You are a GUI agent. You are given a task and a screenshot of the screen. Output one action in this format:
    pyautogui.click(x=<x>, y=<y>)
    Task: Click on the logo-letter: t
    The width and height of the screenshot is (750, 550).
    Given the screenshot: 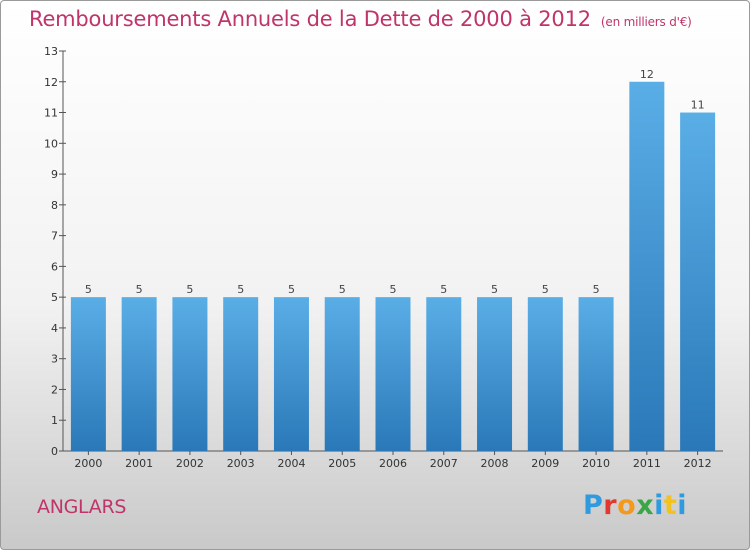 What is the action you would take?
    pyautogui.click(x=670, y=505)
    